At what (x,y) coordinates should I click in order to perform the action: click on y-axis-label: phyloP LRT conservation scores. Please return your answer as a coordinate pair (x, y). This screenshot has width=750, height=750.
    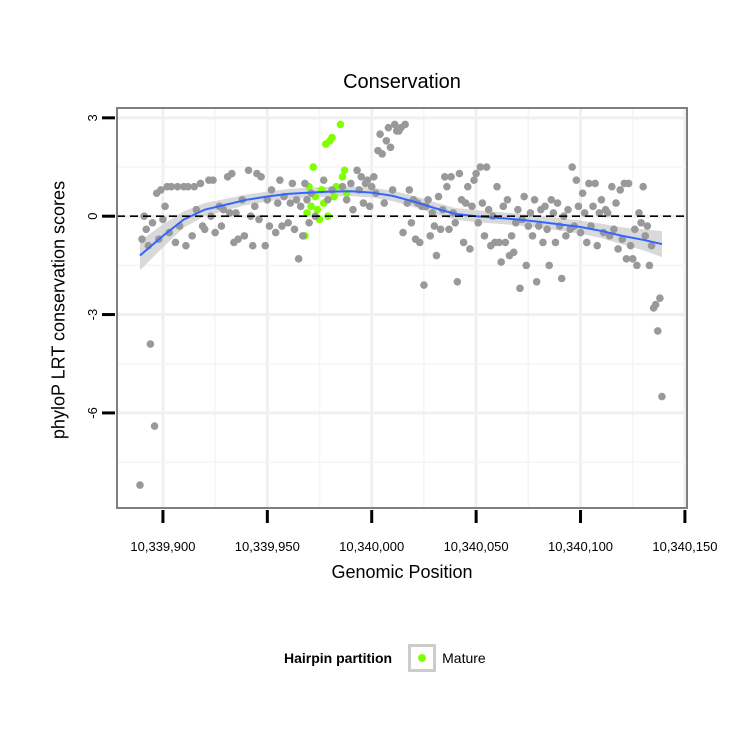
    Looking at the image, I should click on (58, 310).